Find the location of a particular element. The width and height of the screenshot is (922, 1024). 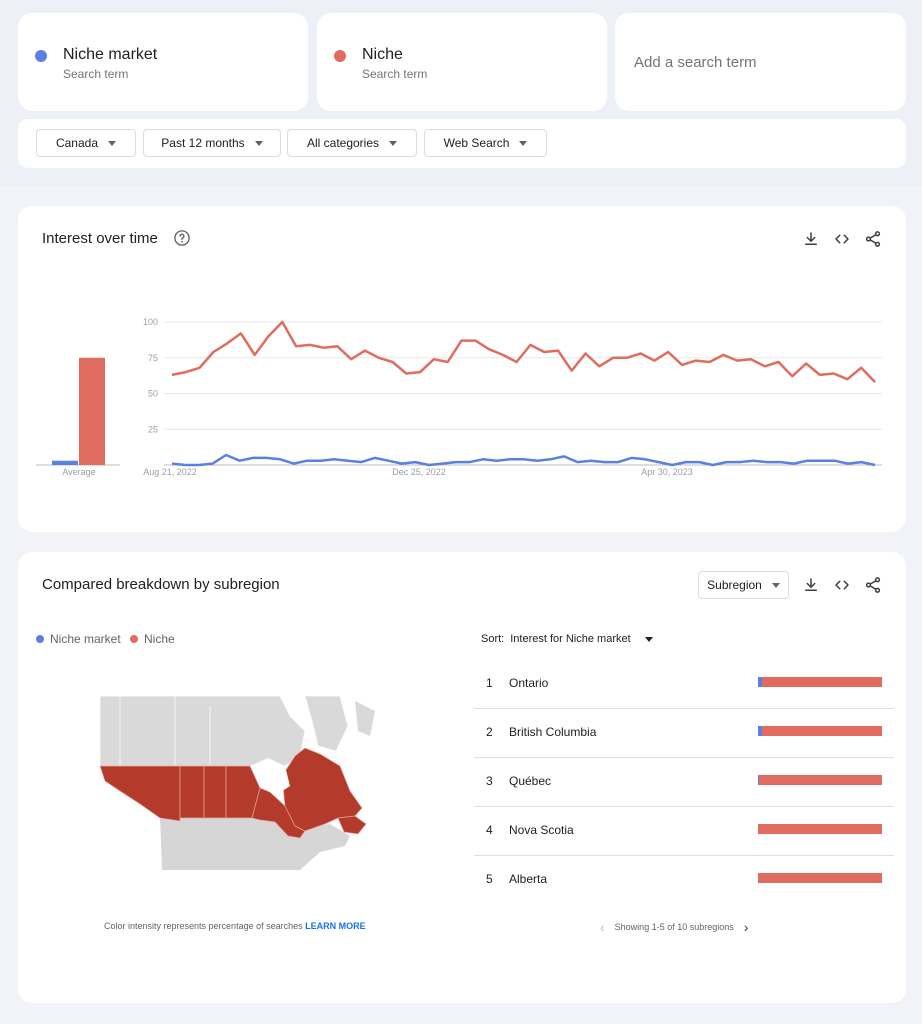

y-tick-label: 50 is located at coordinates (153, 394).